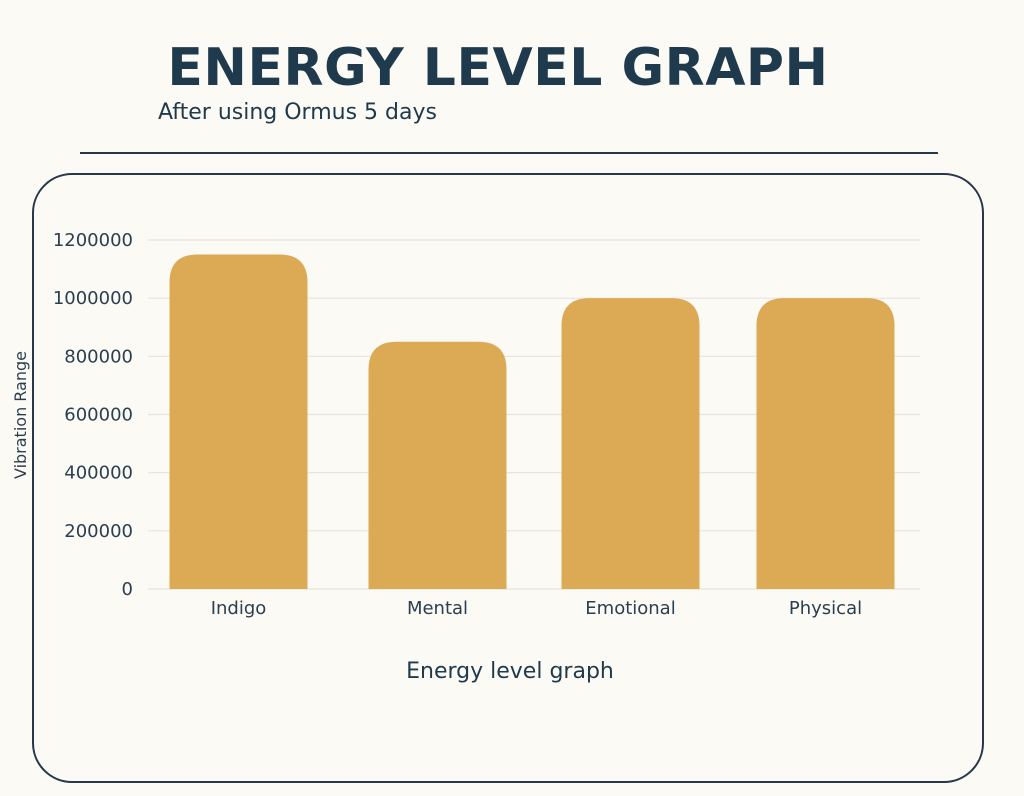 The height and width of the screenshot is (796, 1024). I want to click on y-axis-title: Vibration Range, so click(20, 415).